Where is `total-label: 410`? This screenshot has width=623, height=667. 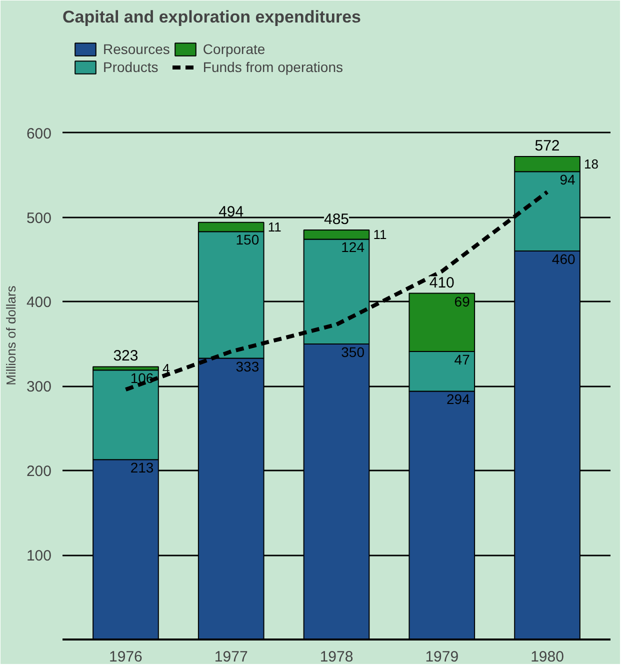
total-label: 410 is located at coordinates (441, 283).